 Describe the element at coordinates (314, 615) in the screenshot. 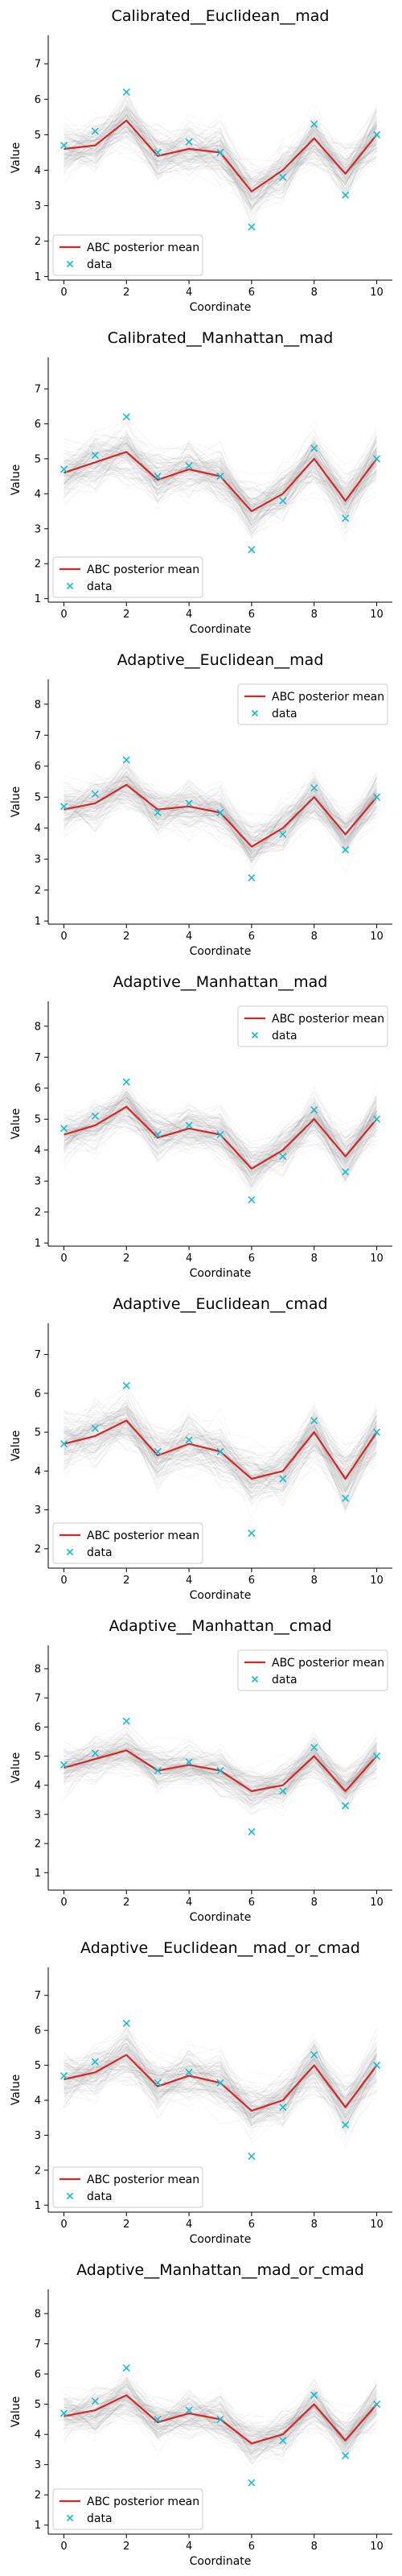

I see `x-tick-label: 8` at that location.